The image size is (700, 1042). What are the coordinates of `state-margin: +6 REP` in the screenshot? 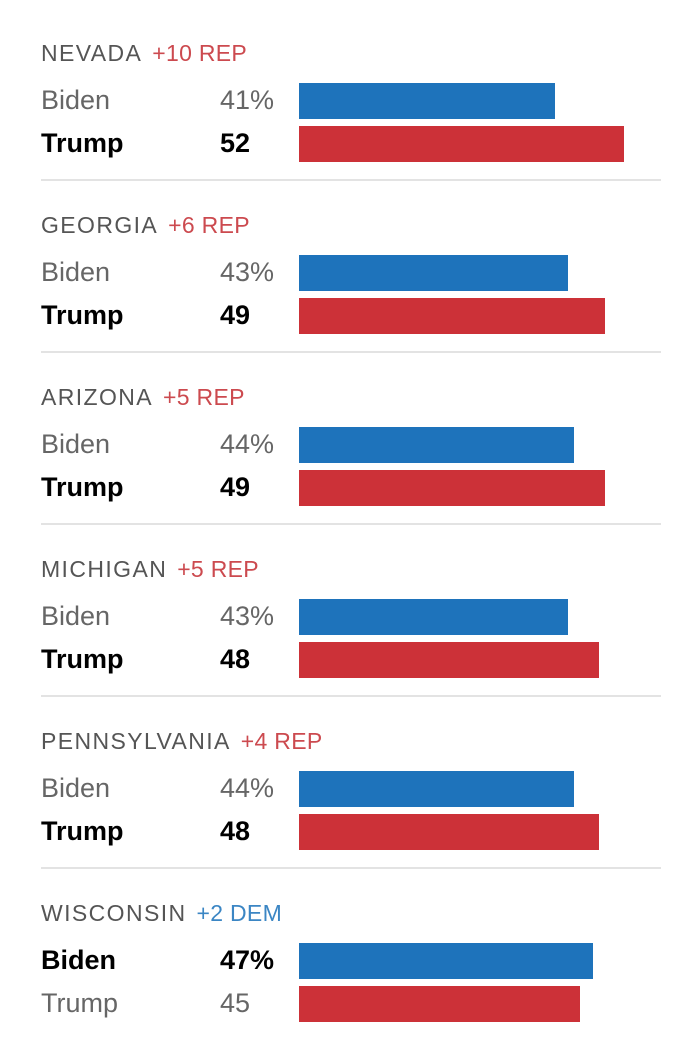 It's located at (209, 225).